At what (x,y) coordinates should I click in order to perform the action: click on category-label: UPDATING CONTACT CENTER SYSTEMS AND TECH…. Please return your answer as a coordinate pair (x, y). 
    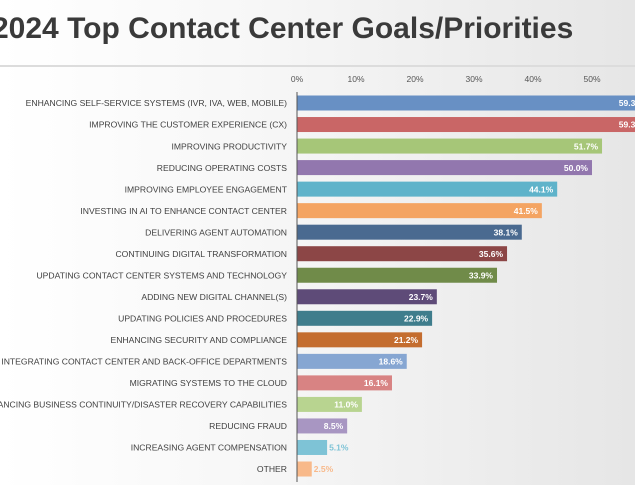
    Looking at the image, I should click on (161, 275).